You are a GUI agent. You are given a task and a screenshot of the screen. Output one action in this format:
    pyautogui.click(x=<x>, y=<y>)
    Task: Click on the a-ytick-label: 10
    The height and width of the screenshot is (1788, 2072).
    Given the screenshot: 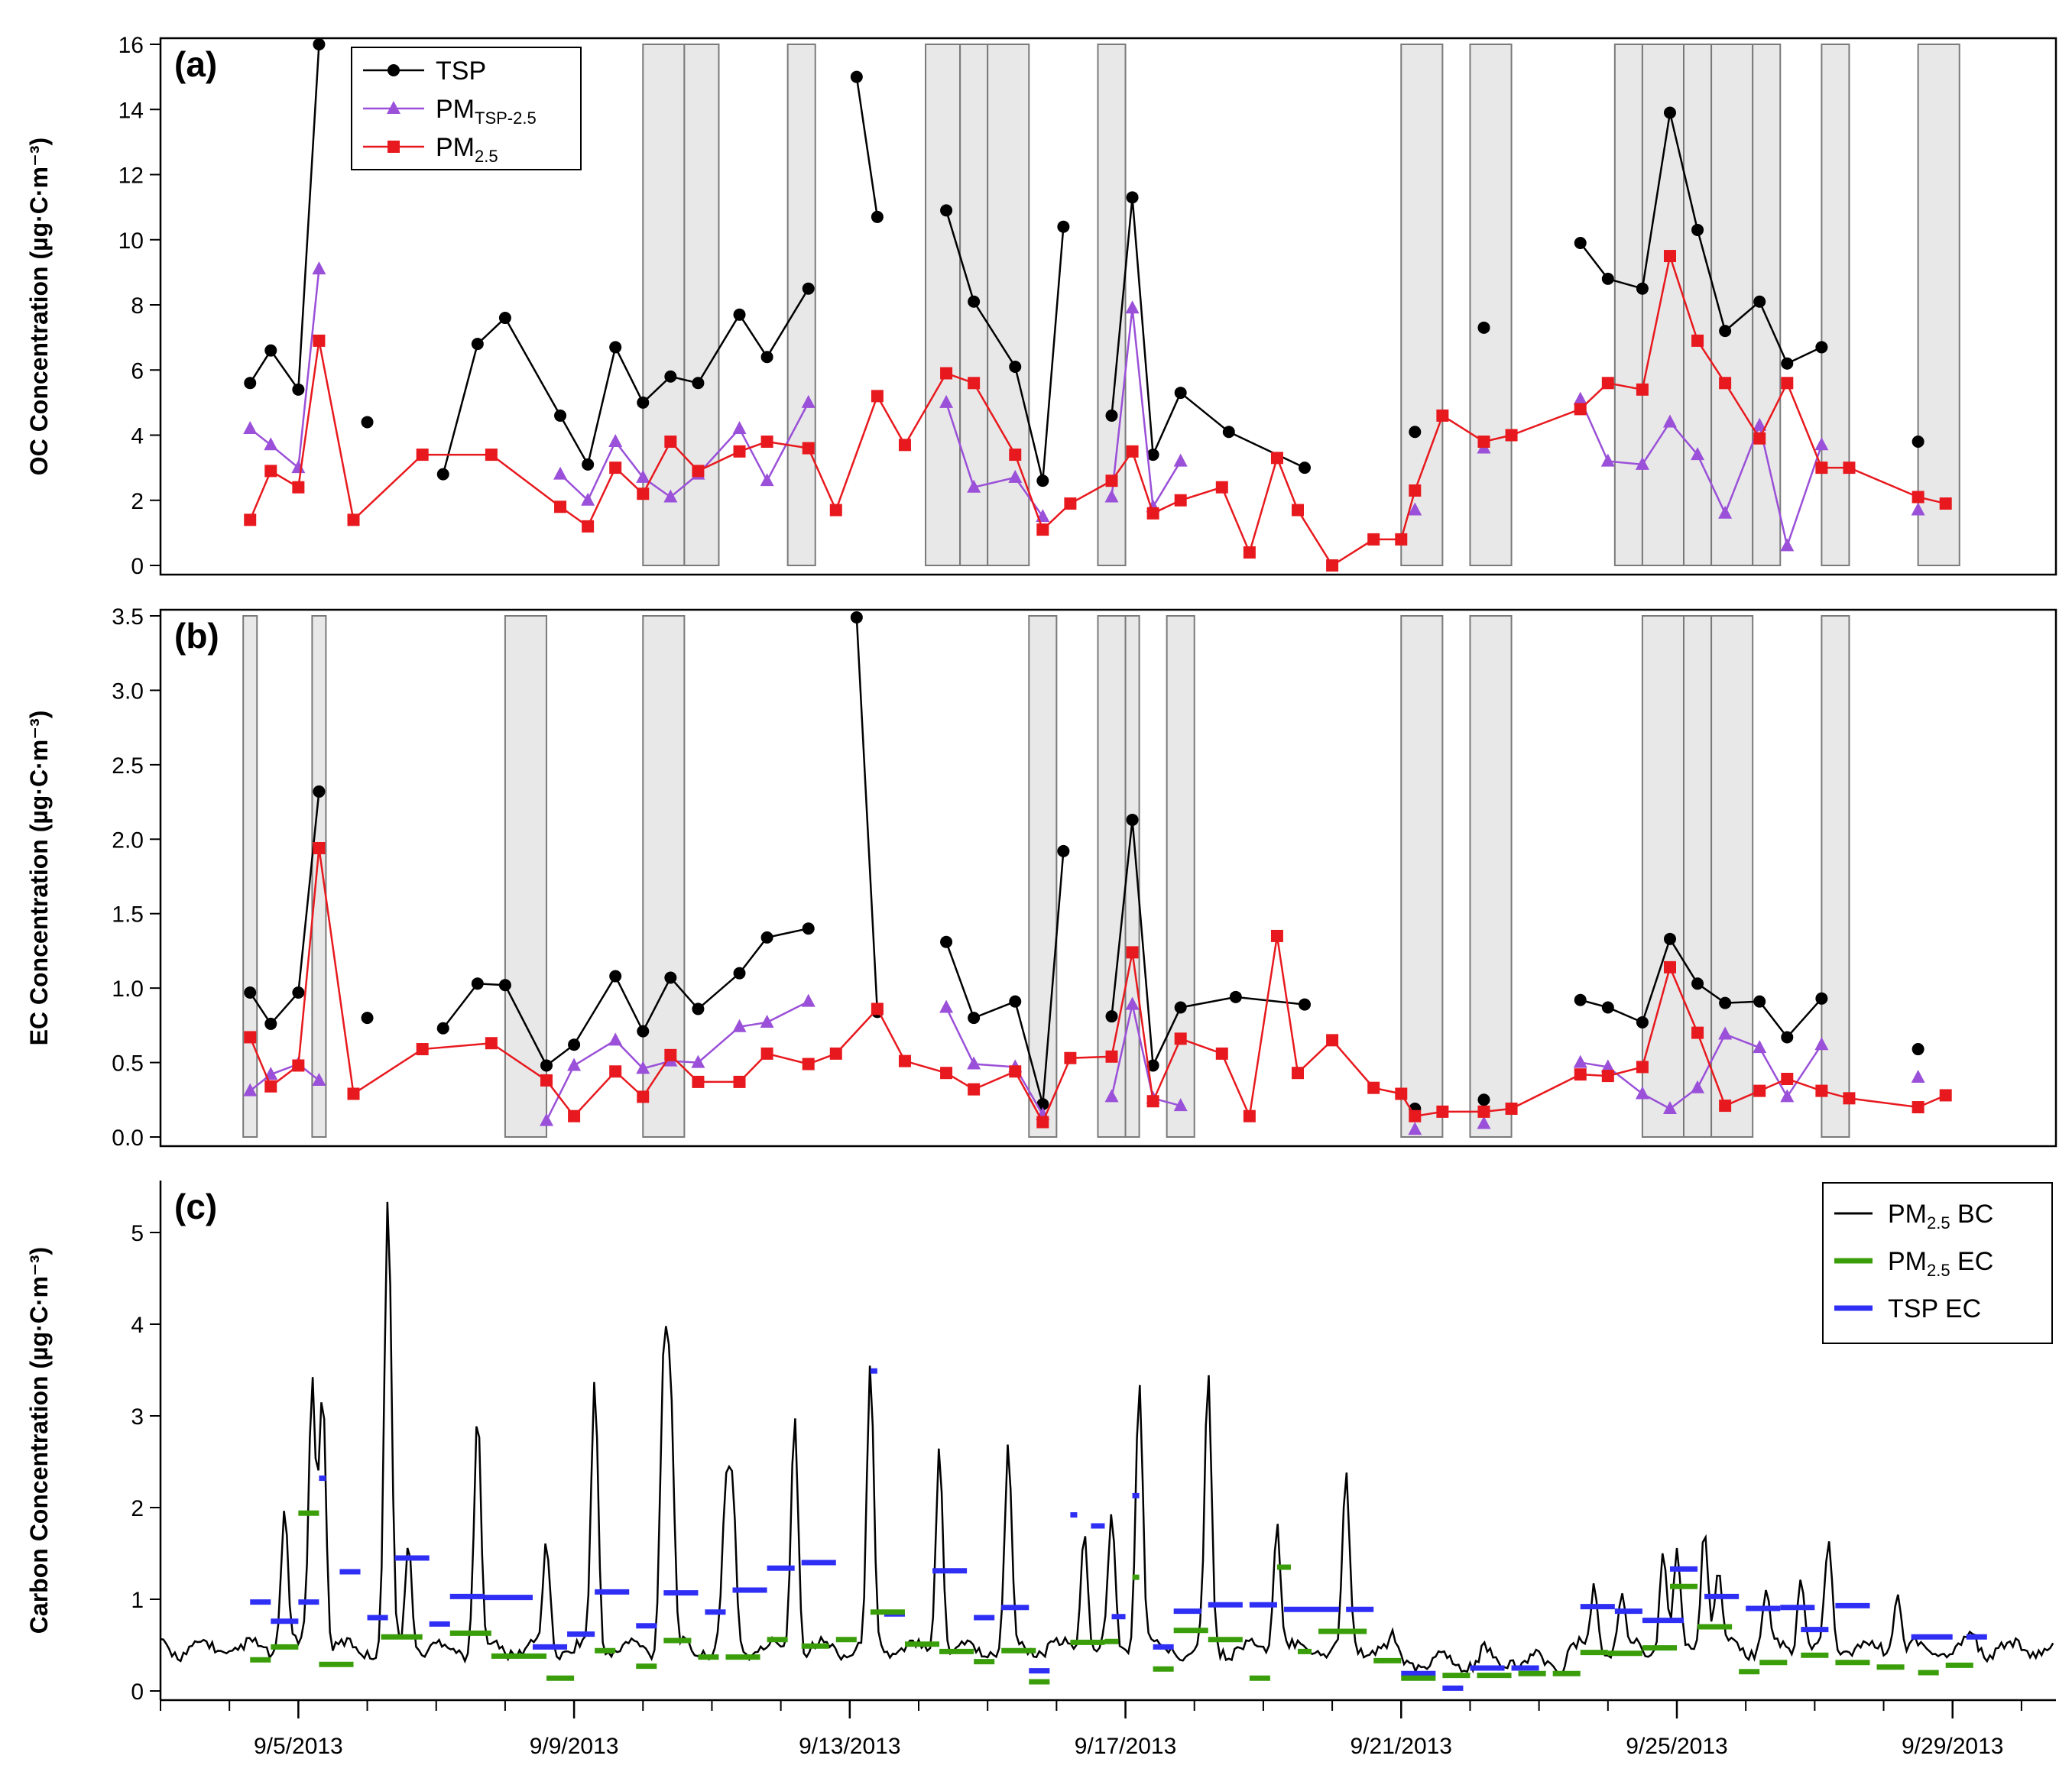 What is the action you would take?
    pyautogui.click(x=131, y=241)
    